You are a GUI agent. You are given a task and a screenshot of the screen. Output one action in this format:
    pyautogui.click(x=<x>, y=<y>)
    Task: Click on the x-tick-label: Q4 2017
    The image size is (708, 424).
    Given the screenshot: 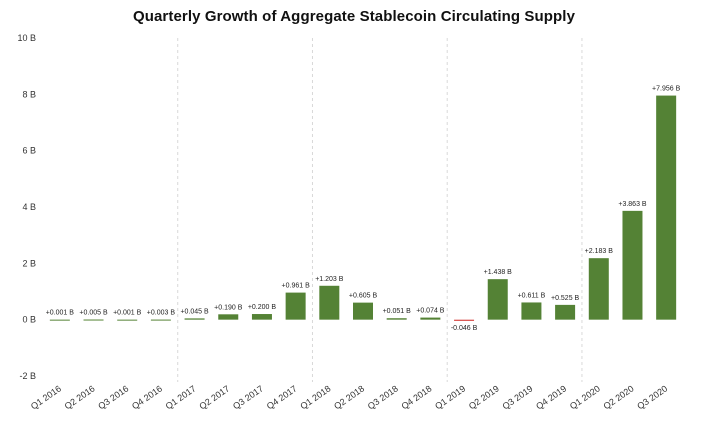 What is the action you would take?
    pyautogui.click(x=282, y=397)
    